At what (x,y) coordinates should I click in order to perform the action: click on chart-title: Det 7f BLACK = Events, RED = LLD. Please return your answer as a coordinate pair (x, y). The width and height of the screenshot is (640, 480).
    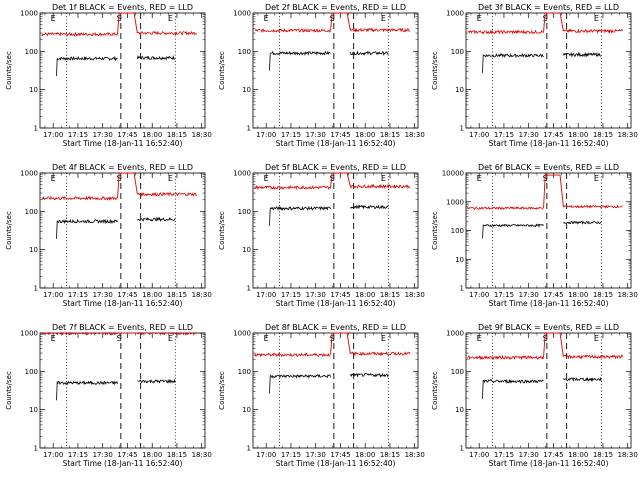
    Looking at the image, I should click on (122, 327).